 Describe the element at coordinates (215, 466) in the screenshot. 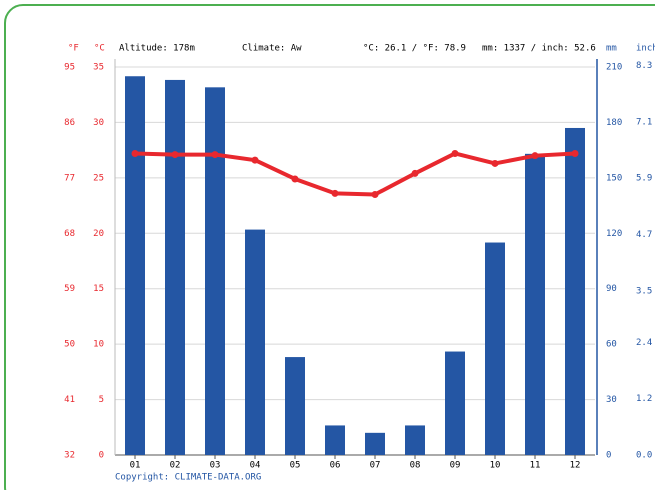

I see `x-tick-label: 03` at that location.